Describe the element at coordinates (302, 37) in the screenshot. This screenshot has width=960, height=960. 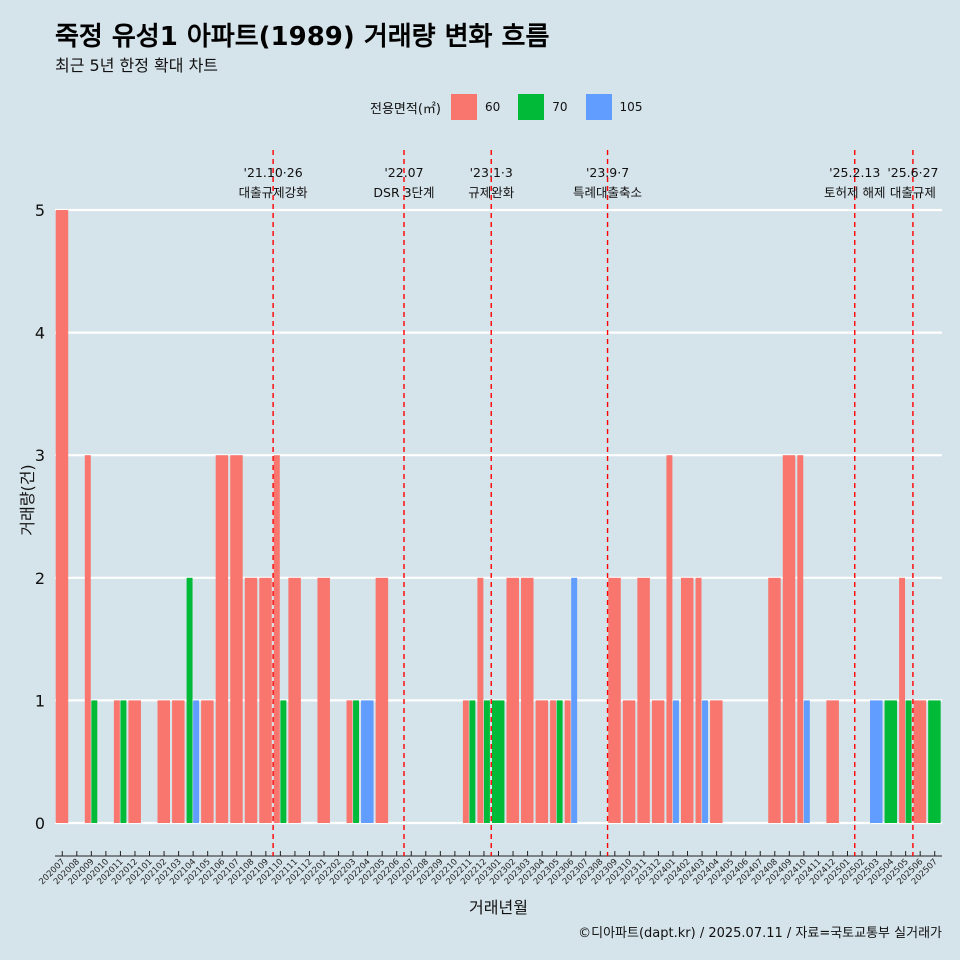
I see `chart-title: 죽정 유성1 아파트(1989) 거래량 변화 흐름` at that location.